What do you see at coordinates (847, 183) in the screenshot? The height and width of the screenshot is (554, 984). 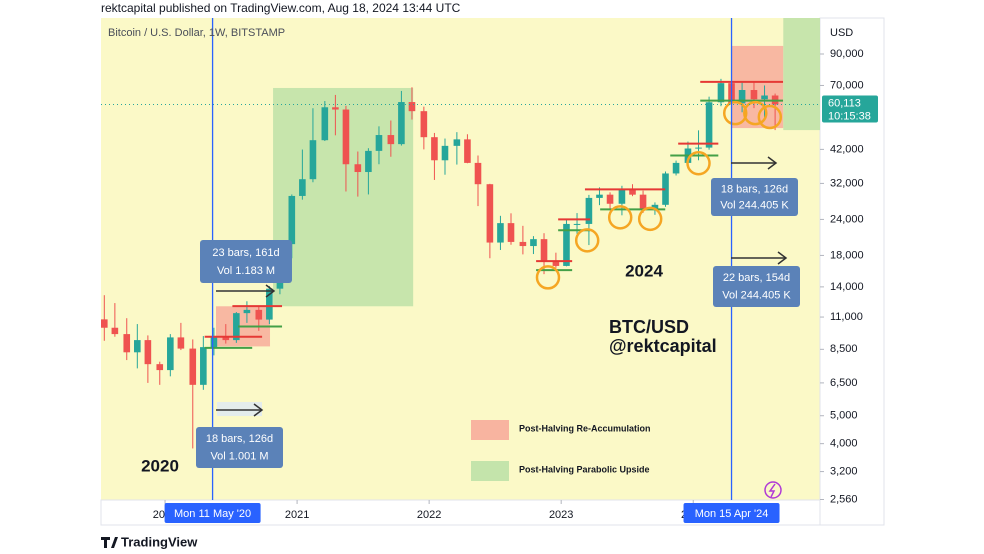 I see `y-tick-label: 32,000` at bounding box center [847, 183].